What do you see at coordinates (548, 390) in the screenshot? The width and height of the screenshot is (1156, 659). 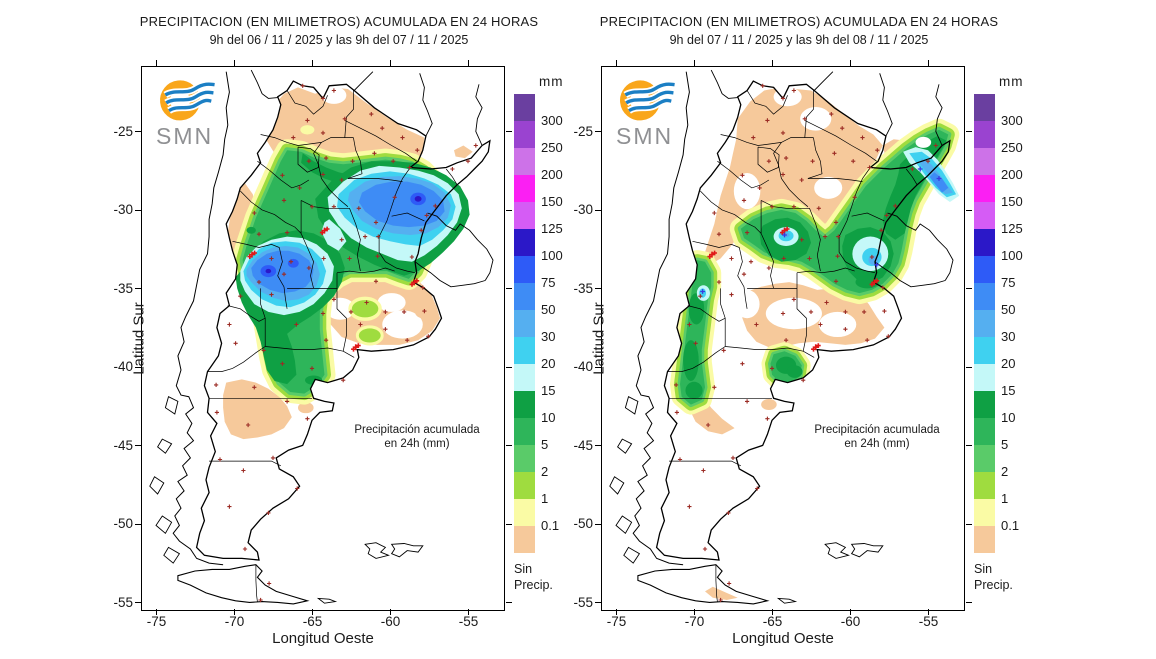 I see `legend-label: 15` at bounding box center [548, 390].